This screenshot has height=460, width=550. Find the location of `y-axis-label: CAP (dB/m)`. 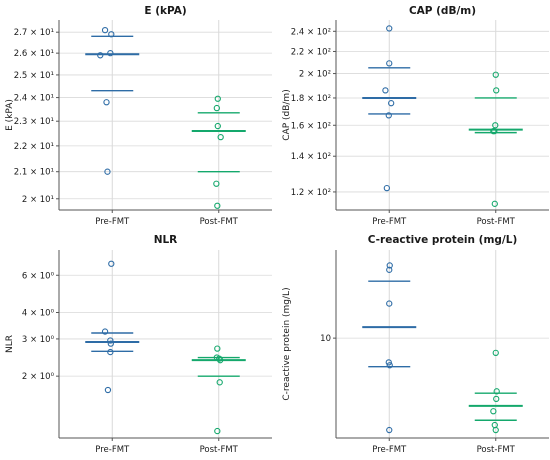

y-axis-label: CAP (dB/m) is located at coordinates (287, 114).